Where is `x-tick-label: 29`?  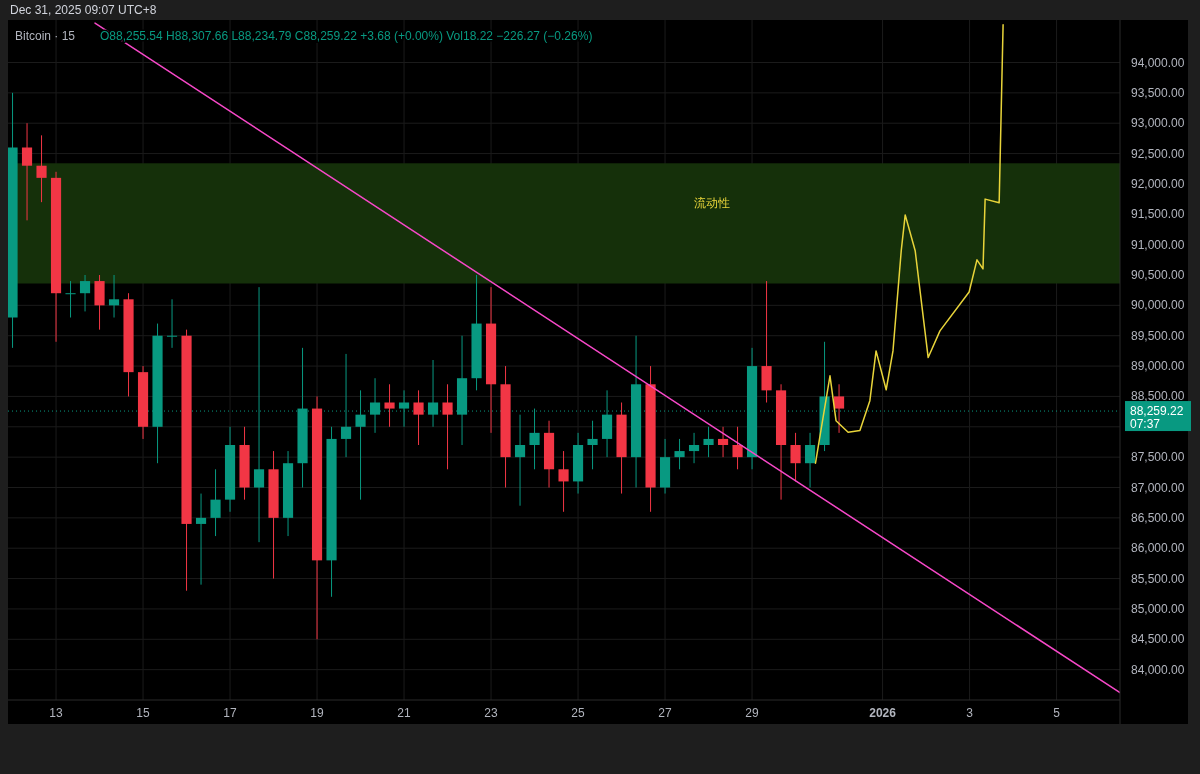
x-tick-label: 29 is located at coordinates (752, 713).